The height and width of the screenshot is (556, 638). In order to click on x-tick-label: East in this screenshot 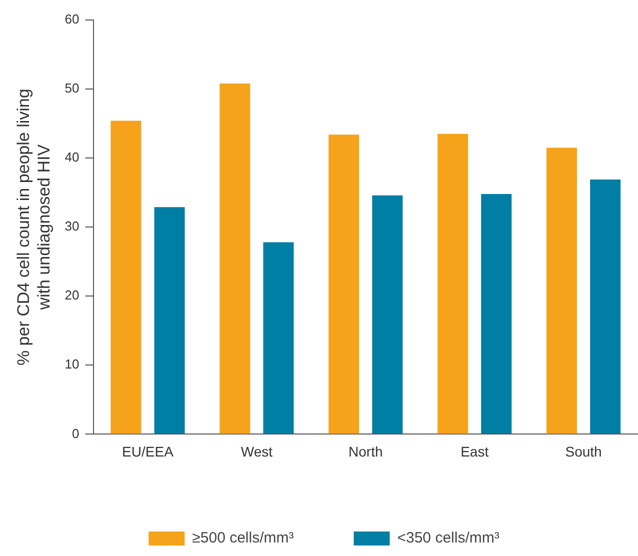, I will do `click(474, 451)`.